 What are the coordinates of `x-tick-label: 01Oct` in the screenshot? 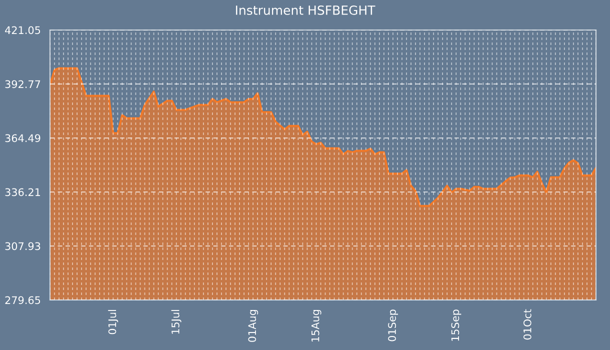 It's located at (527, 324).